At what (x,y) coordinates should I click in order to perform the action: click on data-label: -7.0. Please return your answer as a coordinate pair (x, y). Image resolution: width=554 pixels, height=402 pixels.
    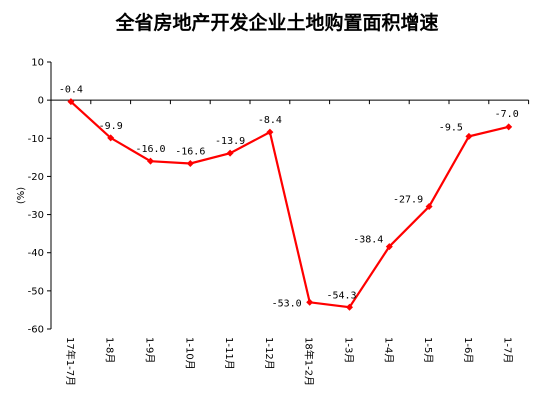
    Looking at the image, I should click on (507, 114).